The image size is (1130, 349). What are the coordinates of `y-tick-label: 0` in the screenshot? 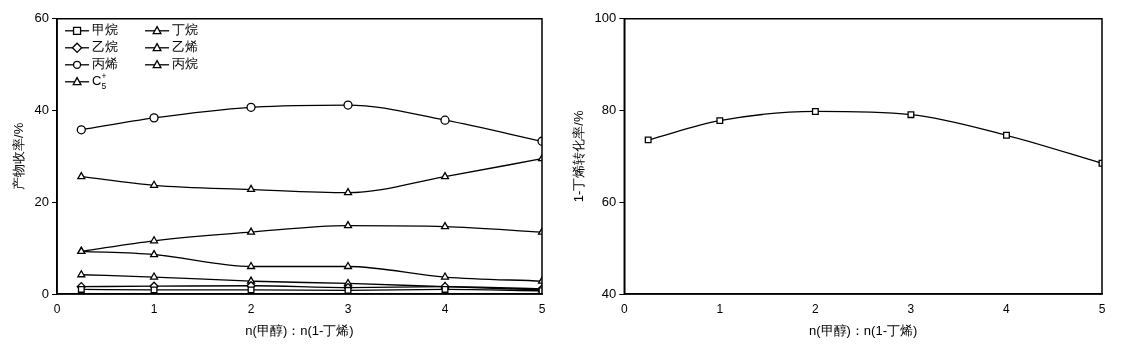 It's located at (45, 293).